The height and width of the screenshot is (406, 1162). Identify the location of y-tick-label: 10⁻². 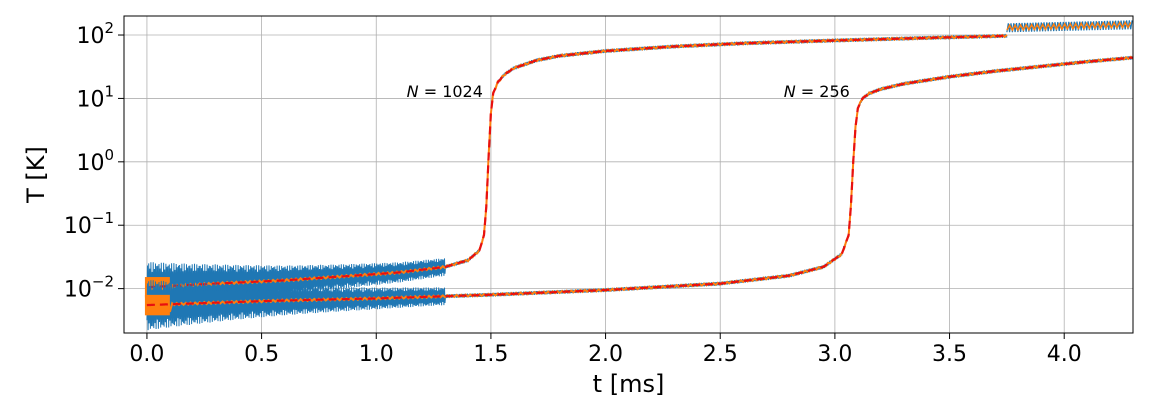
(89, 288).